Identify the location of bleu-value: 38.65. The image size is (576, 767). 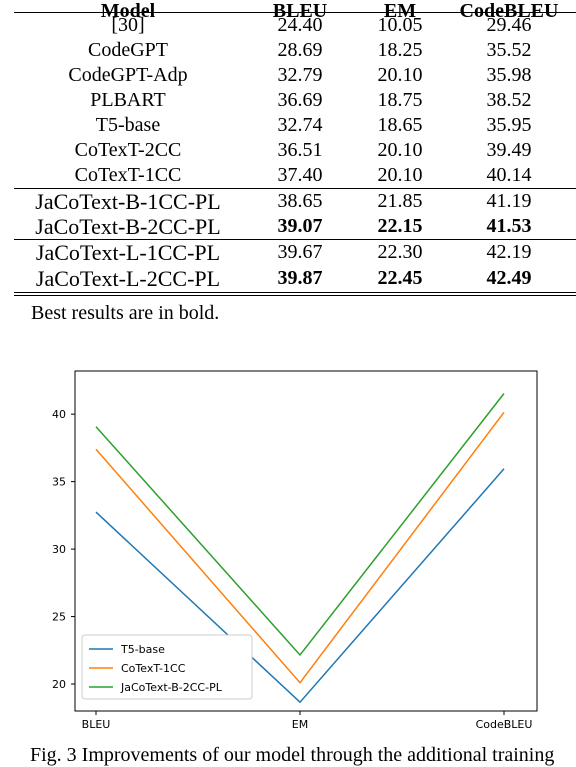
(300, 201).